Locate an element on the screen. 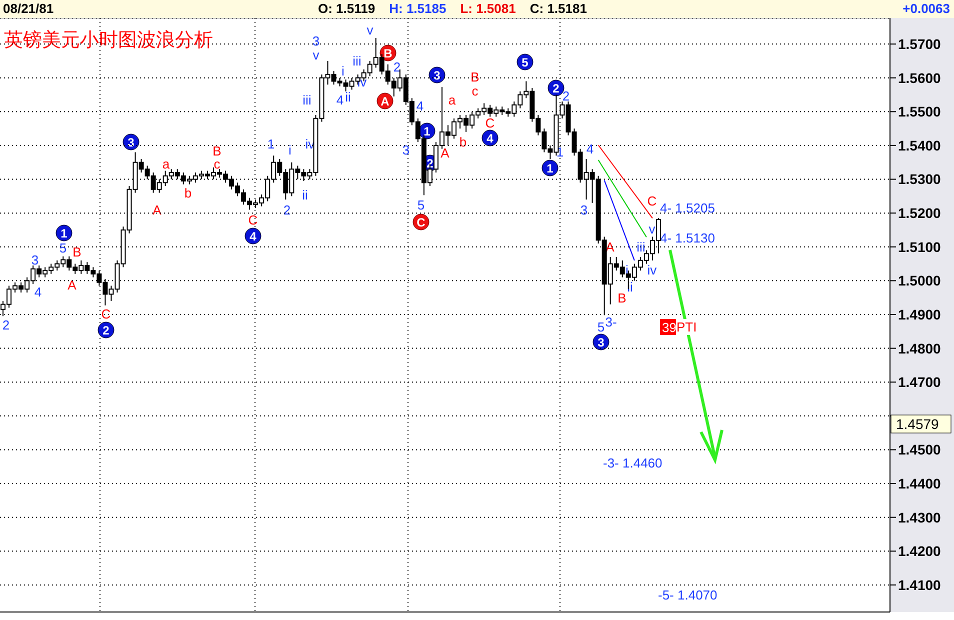 The image size is (954, 620). annotation: -5- 1.4070 is located at coordinates (688, 595).